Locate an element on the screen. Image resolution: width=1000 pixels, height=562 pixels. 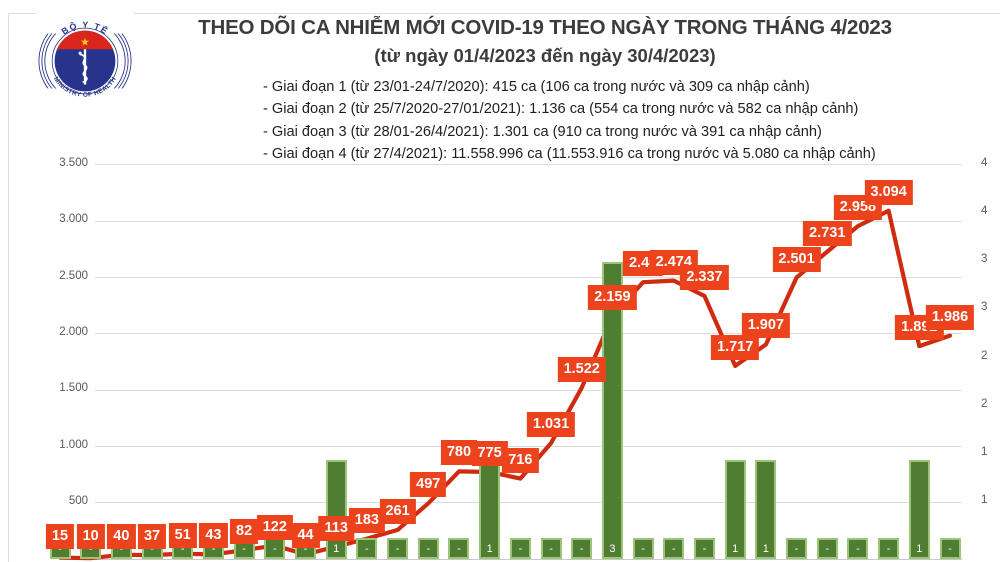
case-count-label: 1.522 is located at coordinates (581, 369).